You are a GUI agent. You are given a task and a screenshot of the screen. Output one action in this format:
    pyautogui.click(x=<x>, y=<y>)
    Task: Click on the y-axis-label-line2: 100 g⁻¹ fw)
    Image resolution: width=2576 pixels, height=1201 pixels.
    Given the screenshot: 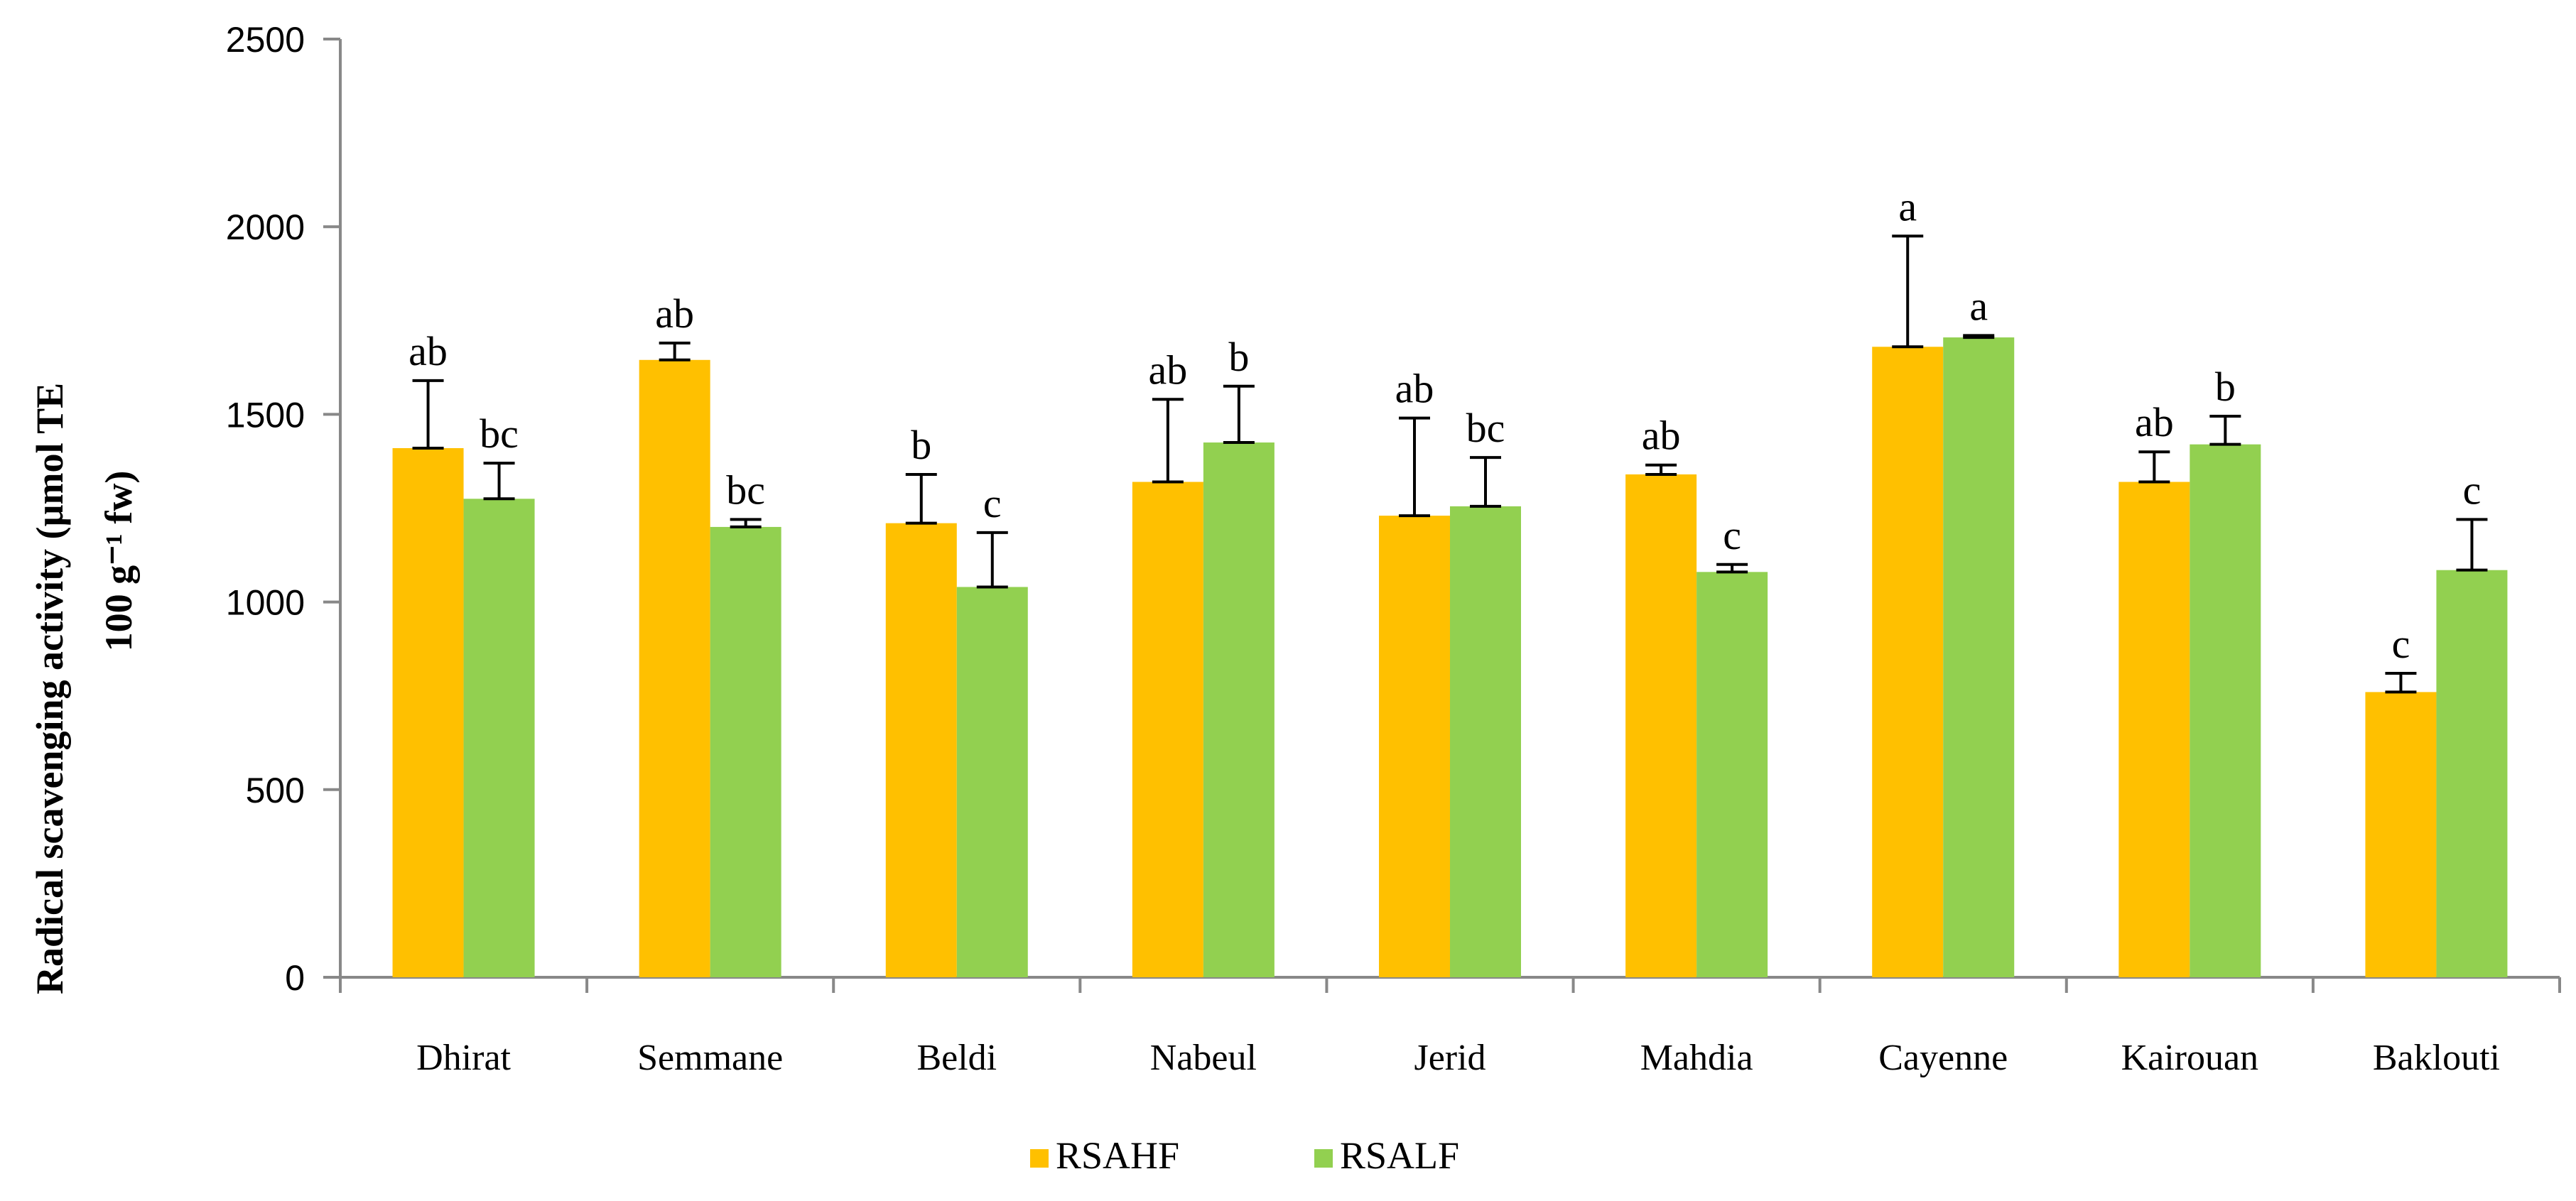 What is the action you would take?
    pyautogui.click(x=118, y=561)
    